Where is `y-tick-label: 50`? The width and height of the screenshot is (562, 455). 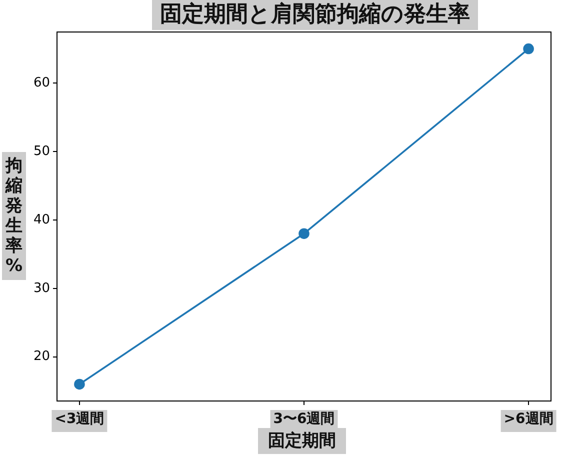
y-tick-label: 50 is located at coordinates (41, 151).